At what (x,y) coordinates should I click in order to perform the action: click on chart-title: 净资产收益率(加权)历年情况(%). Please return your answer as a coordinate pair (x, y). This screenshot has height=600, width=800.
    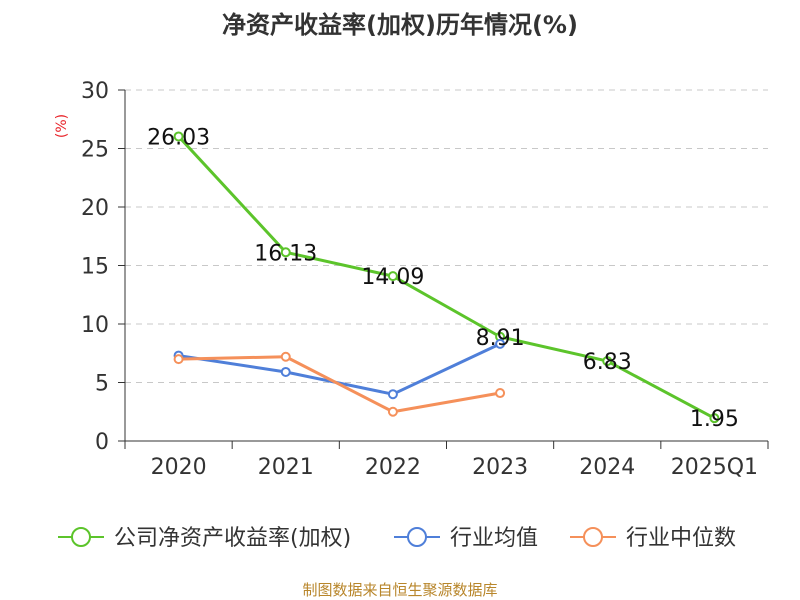
    Looking at the image, I should click on (400, 25).